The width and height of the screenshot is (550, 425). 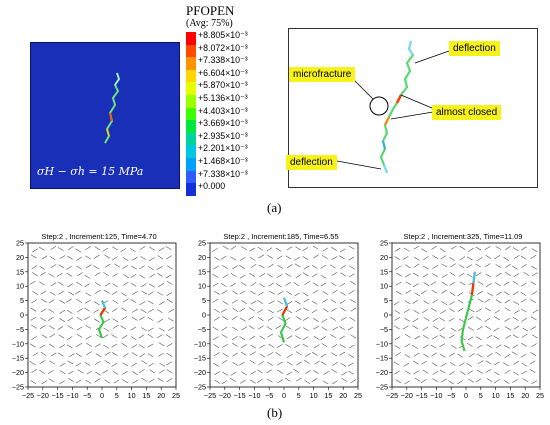 What do you see at coordinates (202, 243) in the screenshot?
I see `y-tick-label: 25` at bounding box center [202, 243].